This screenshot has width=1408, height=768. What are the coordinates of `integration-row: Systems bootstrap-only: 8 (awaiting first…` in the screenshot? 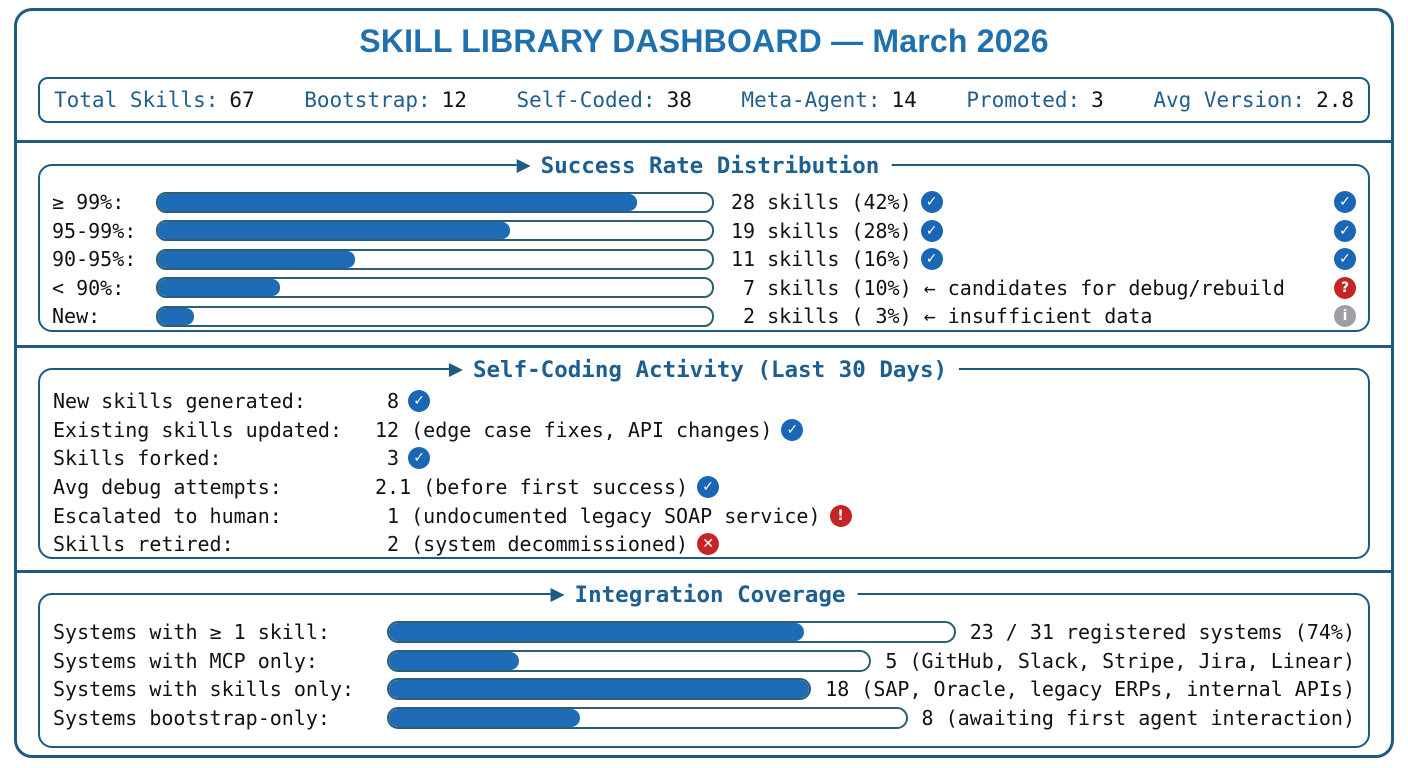 It's located at (704, 718).